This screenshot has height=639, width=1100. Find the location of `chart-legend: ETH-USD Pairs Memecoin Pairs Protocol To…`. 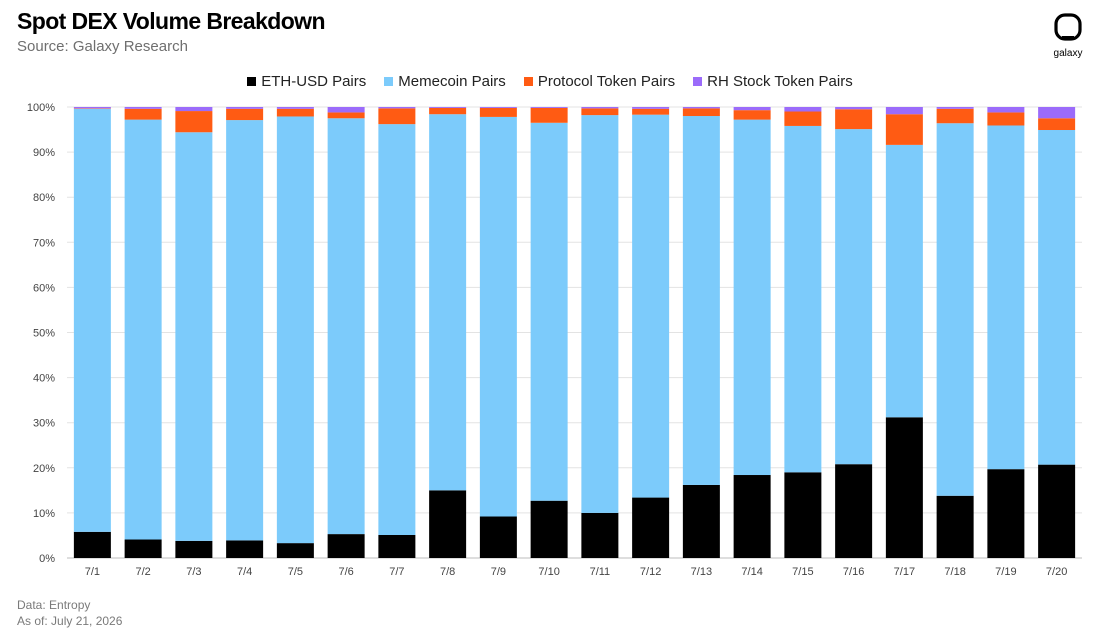

chart-legend: ETH-USD Pairs Memecoin Pairs Protocol To… is located at coordinates (550, 81).